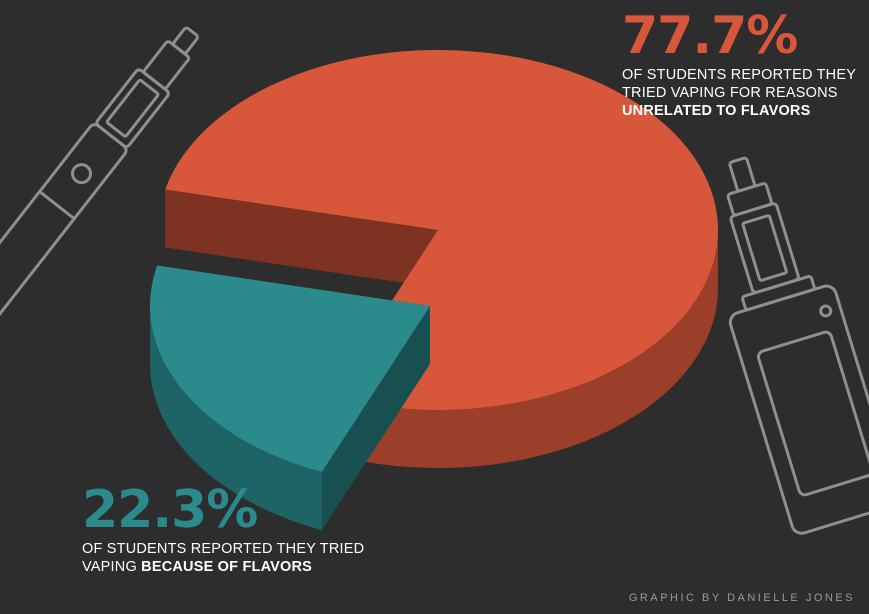 The width and height of the screenshot is (869, 614). Describe the element at coordinates (739, 75) in the screenshot. I see `unrelated-line-1: OF STUDENTS REPORTED THEY` at that location.